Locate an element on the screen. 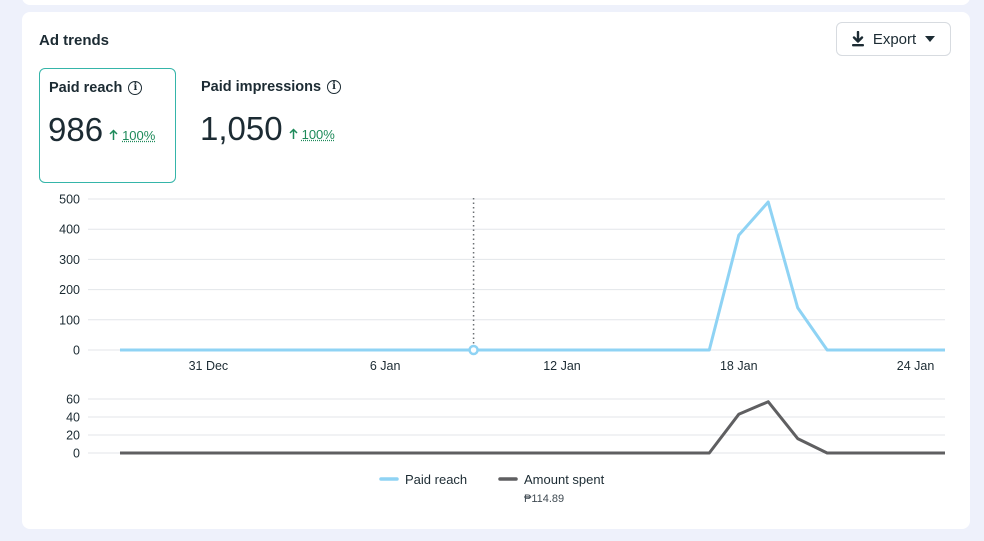 Image resolution: width=984 pixels, height=541 pixels. hover-marker-point is located at coordinates (473, 350).